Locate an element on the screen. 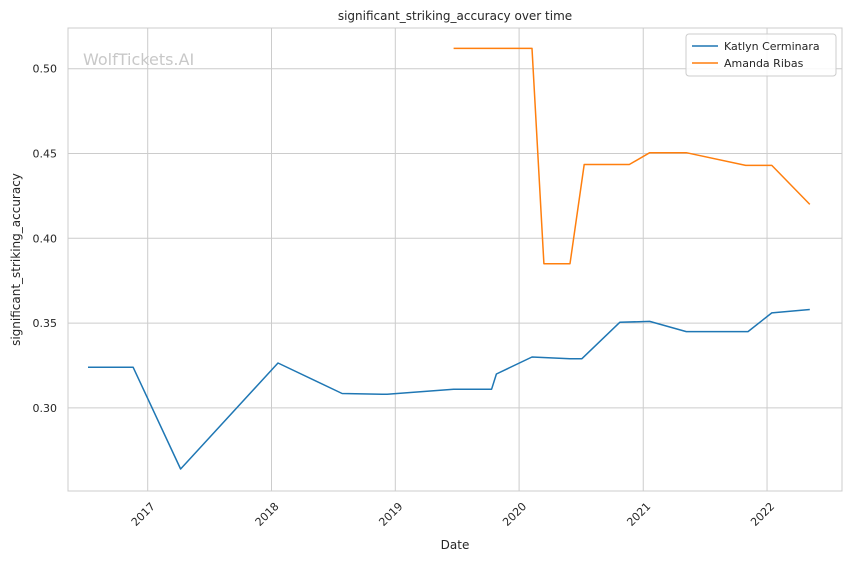 The image size is (852, 561). y-axis-label: significant_striking_accuracy is located at coordinates (16, 259).